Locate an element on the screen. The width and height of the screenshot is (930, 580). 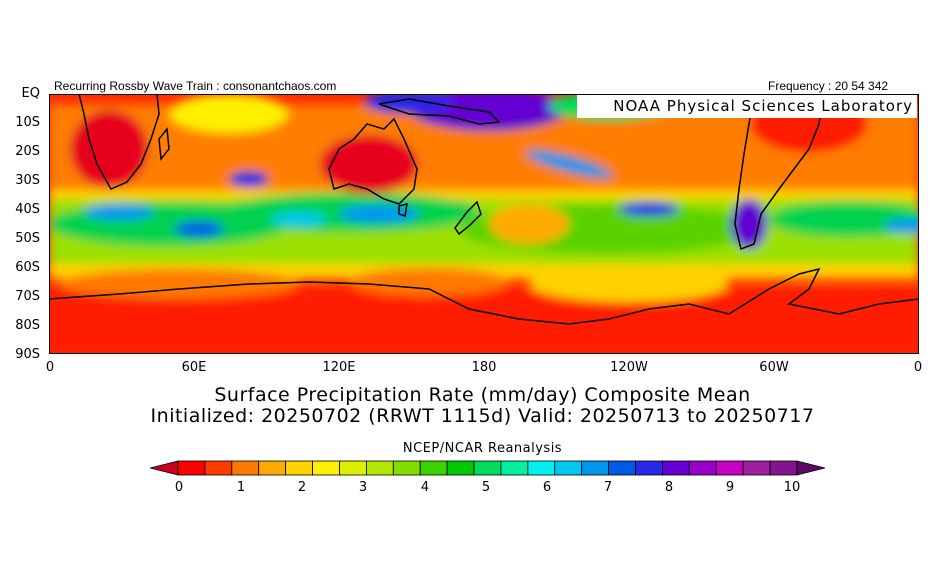
source-label: NCEP/NCAR Reanalysis is located at coordinates (482, 448).